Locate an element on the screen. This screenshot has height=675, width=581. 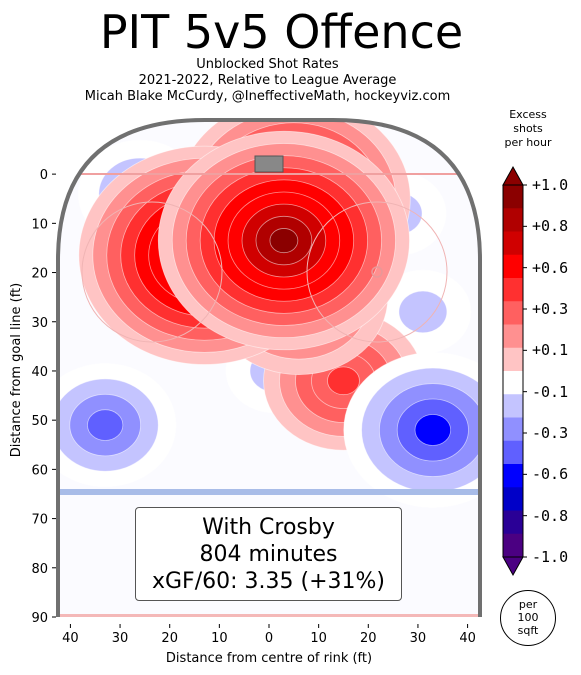
units-badge-line: 100 is located at coordinates (528, 617).